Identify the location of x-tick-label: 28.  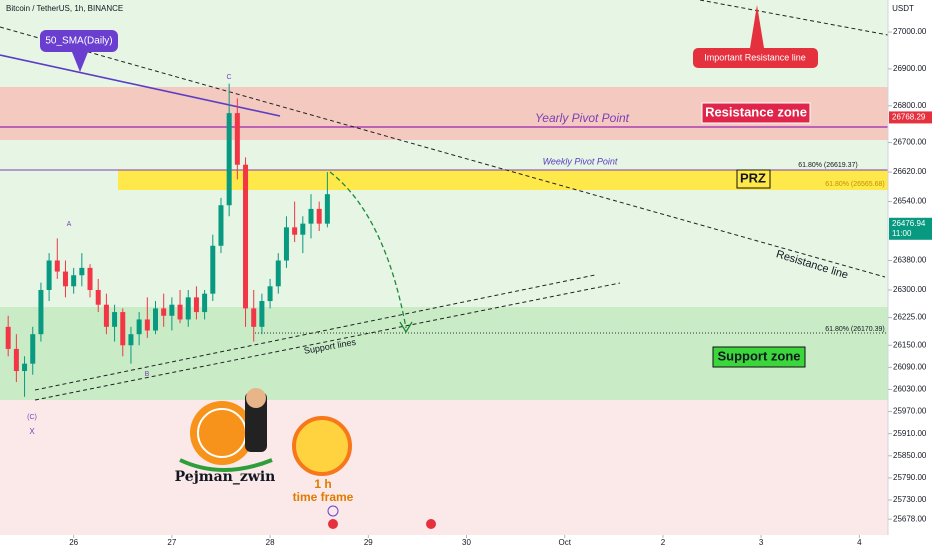
(270, 542).